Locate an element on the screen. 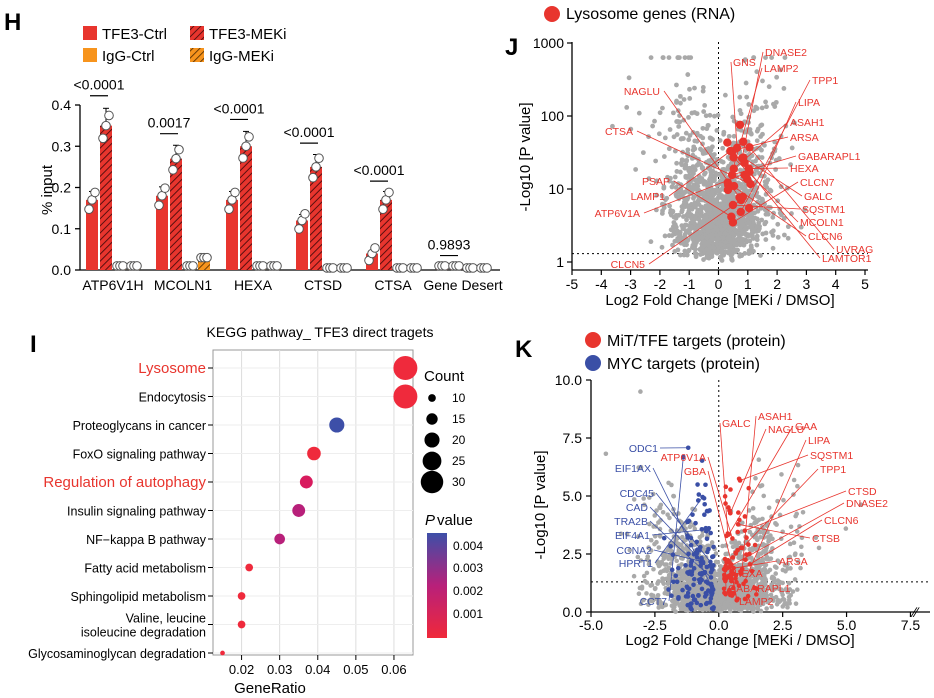 Image resolution: width=934 pixels, height=698 pixels. j-x-tick-label: 2 is located at coordinates (777, 284).